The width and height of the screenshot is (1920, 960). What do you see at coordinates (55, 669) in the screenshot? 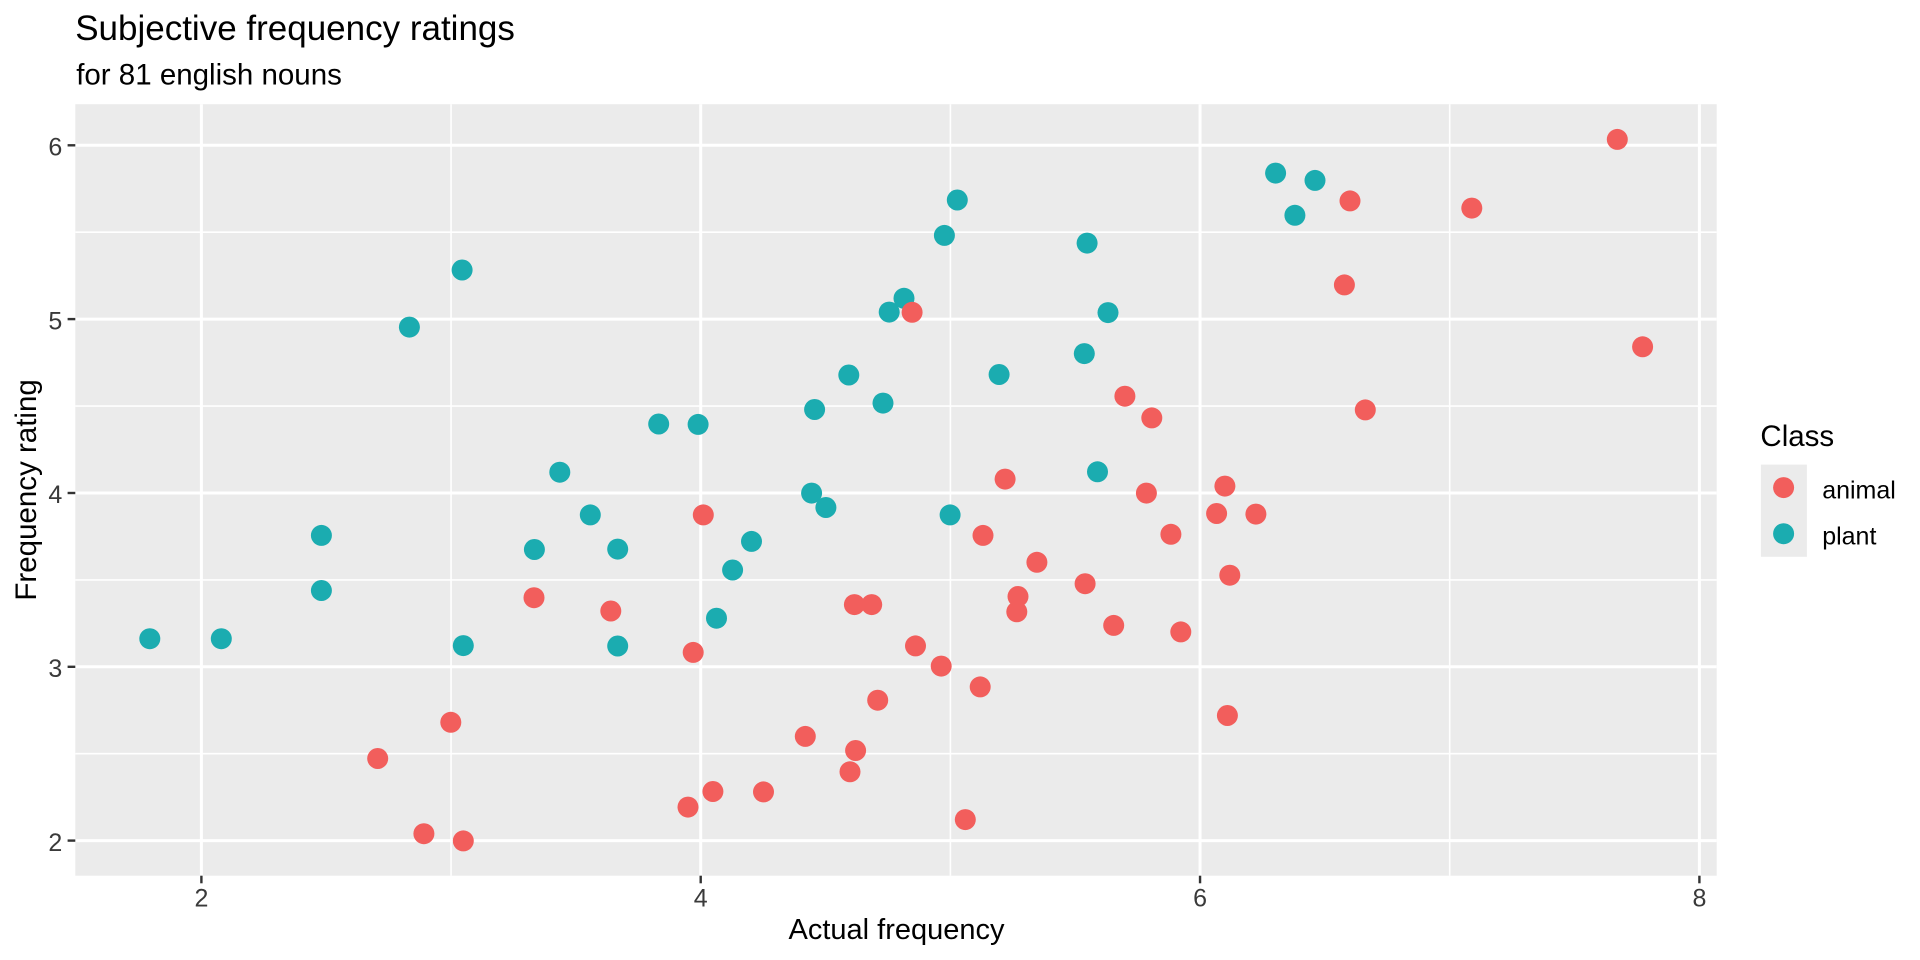
I see `svg-text: 3` at bounding box center [55, 669].